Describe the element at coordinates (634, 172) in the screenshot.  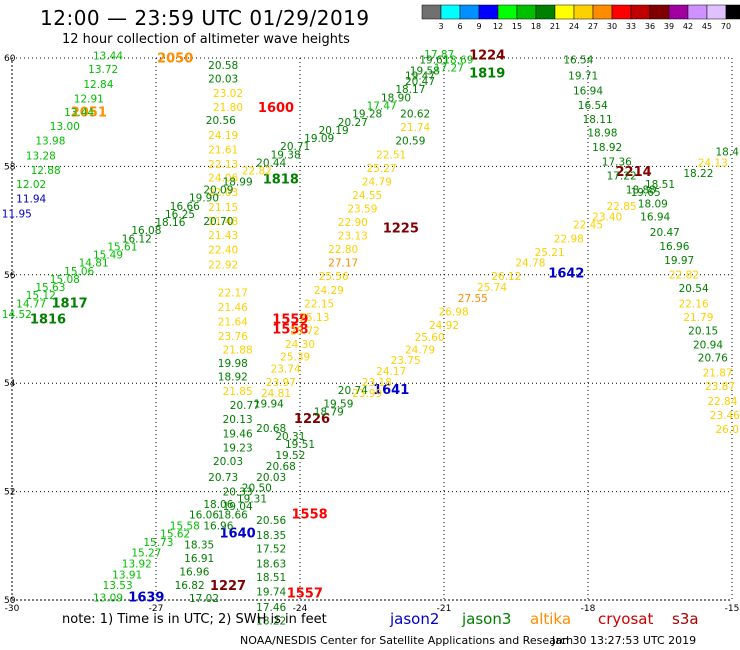
I see `time-label: 2214` at that location.